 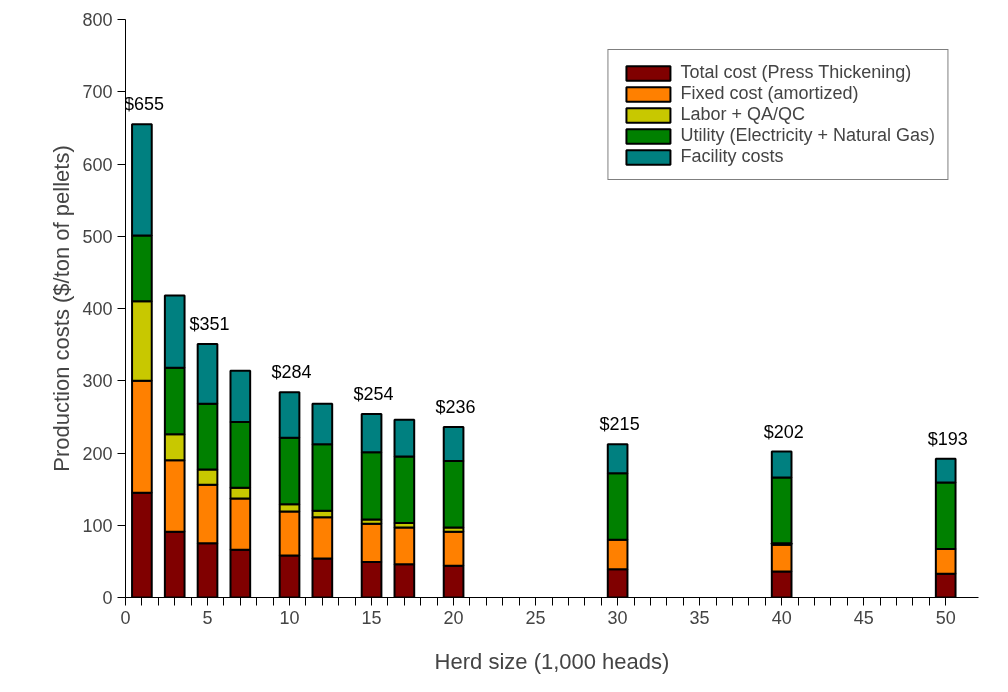 I want to click on total-label: $254, so click(x=373, y=393).